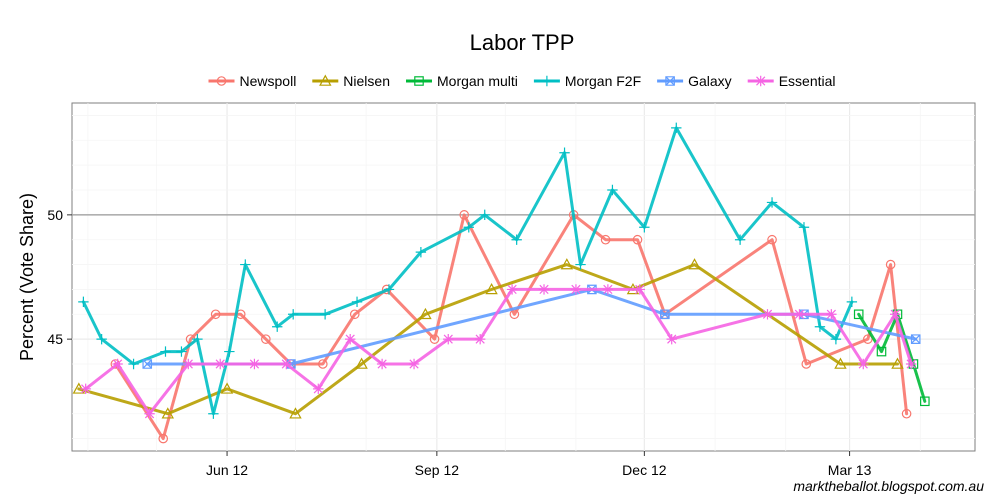  I want to click on legend-item-morgan-f2f: Morgan F2F, so click(587, 81).